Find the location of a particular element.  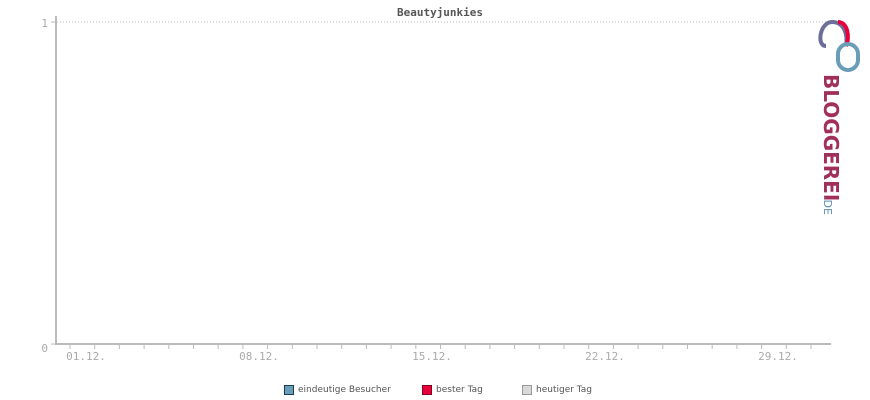

x-tick-label: 29.12. is located at coordinates (778, 356).